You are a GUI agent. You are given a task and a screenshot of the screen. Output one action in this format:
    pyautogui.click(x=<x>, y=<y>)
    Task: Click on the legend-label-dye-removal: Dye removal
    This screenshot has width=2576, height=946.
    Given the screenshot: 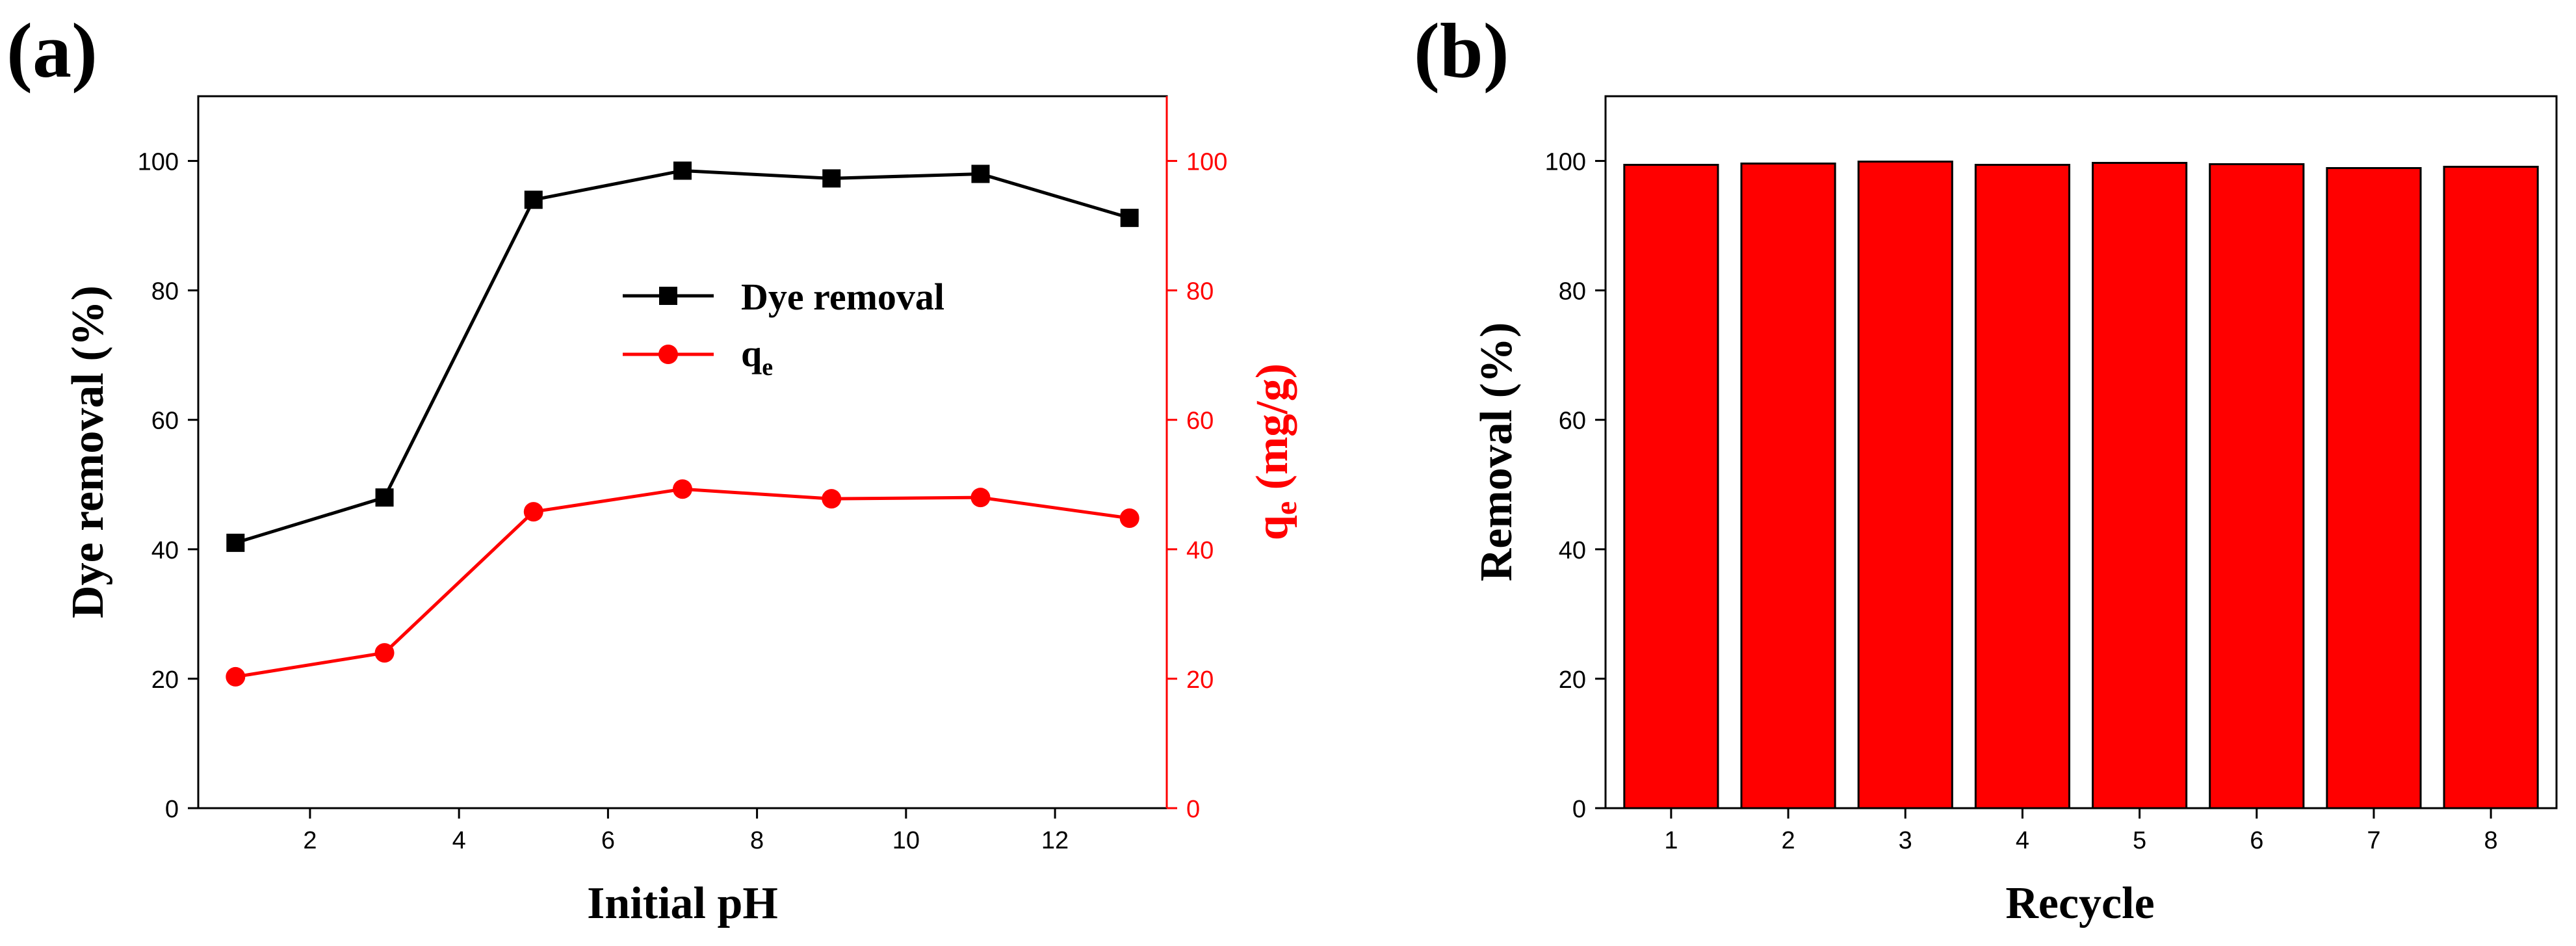 What is the action you would take?
    pyautogui.click(x=843, y=297)
    